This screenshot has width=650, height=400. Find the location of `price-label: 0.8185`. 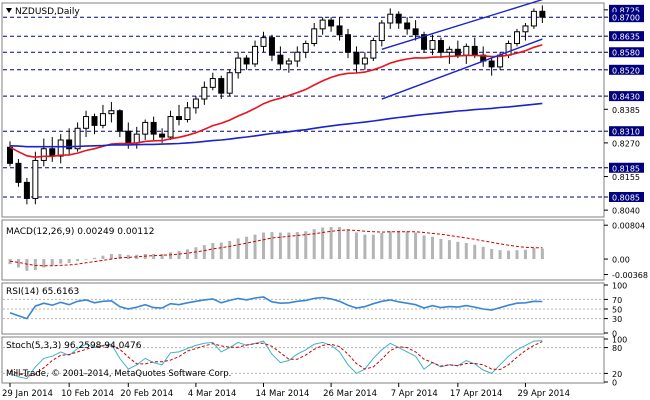

price-label: 0.8185 is located at coordinates (626, 168).